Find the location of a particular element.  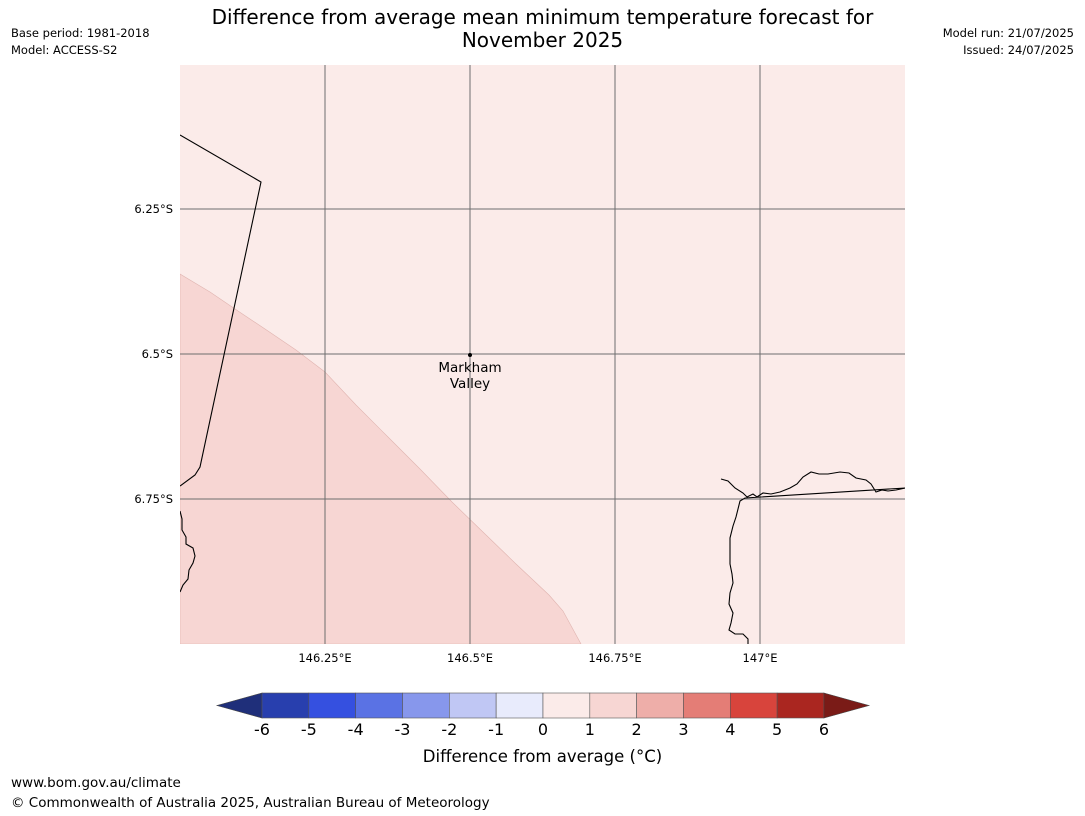

model-text: Model: ACCESS-S2 is located at coordinates (64, 50).